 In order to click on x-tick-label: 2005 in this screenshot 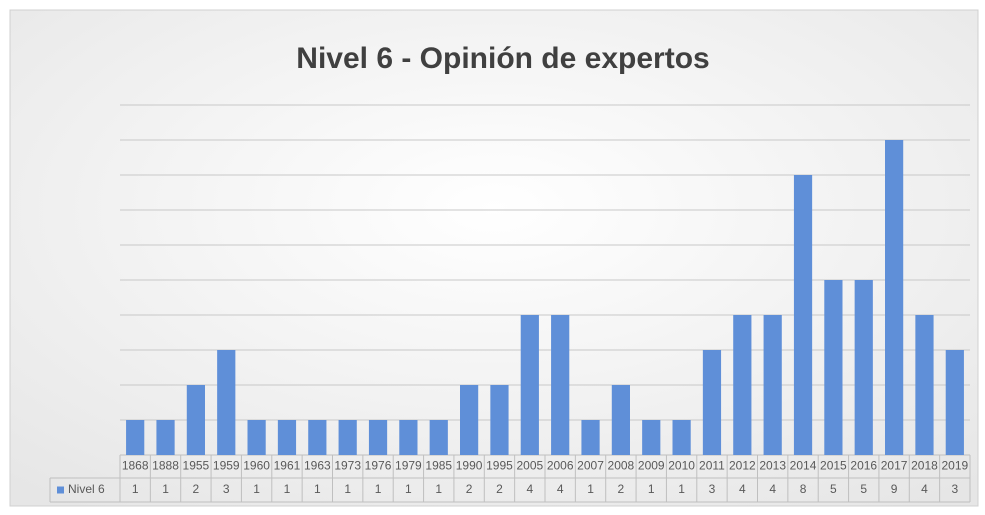, I will do `click(529, 466)`.